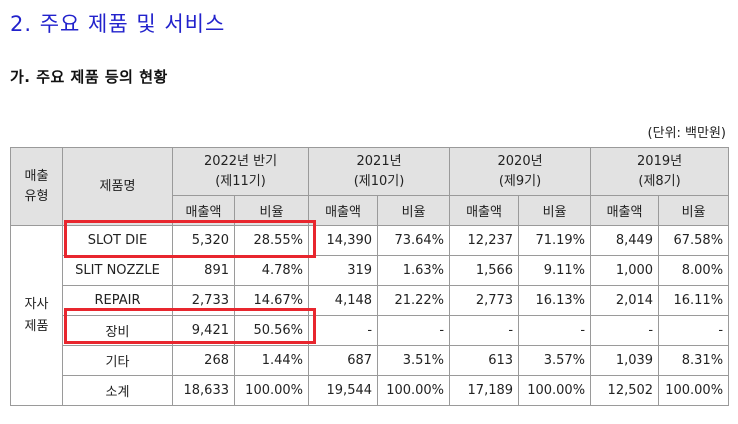  Describe the element at coordinates (555, 270) in the screenshot. I see `ratio-cell: 9.11%` at that location.